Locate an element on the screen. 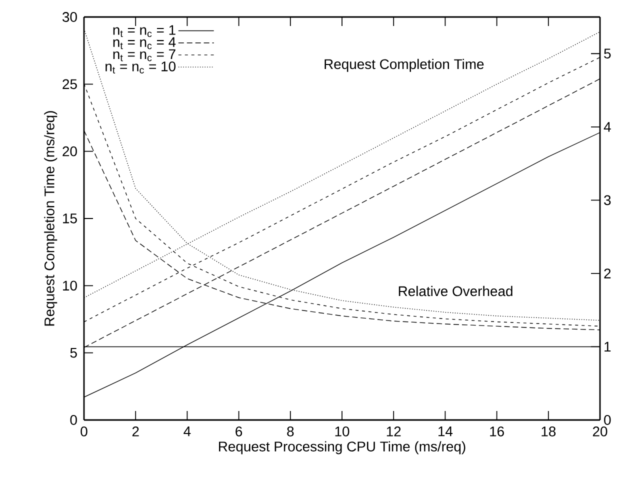  x-tick-label: 0 is located at coordinates (84, 431).